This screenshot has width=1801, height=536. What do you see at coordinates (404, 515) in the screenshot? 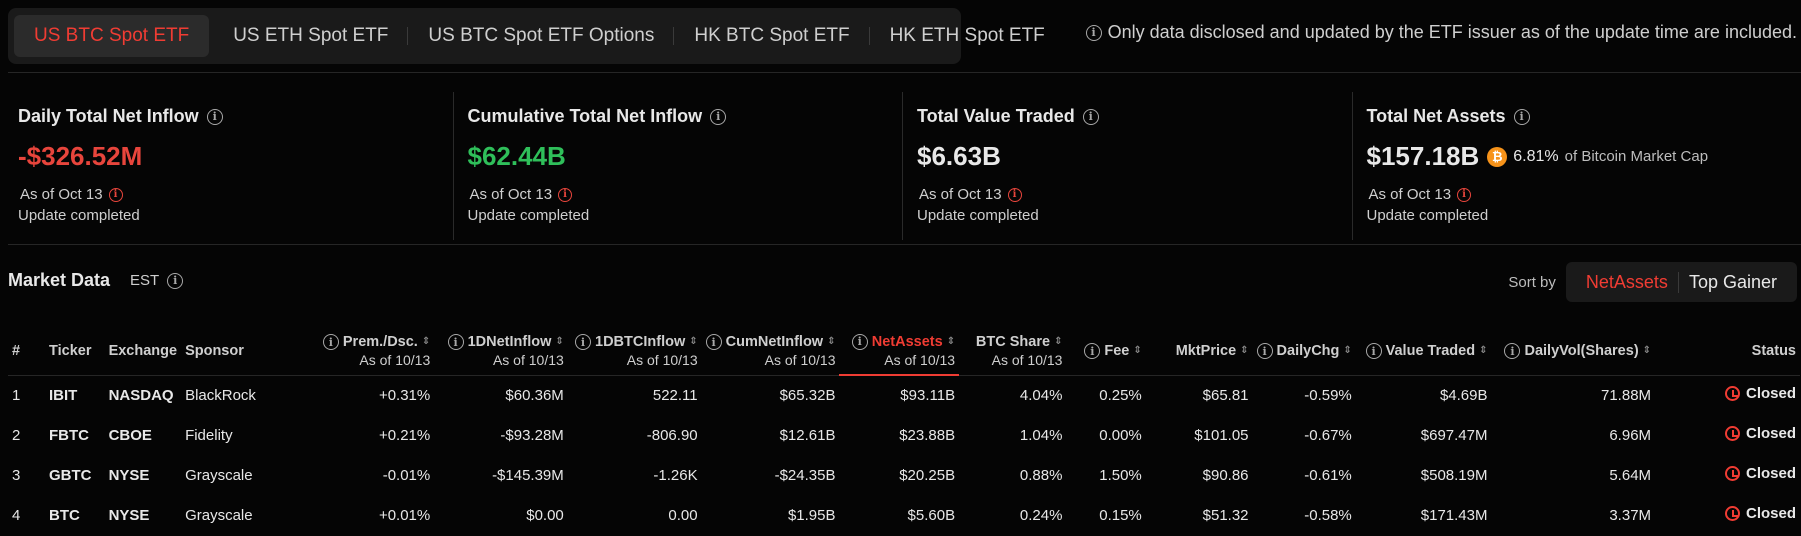
I see `cell-premium-discount: +0.01%` at bounding box center [404, 515].